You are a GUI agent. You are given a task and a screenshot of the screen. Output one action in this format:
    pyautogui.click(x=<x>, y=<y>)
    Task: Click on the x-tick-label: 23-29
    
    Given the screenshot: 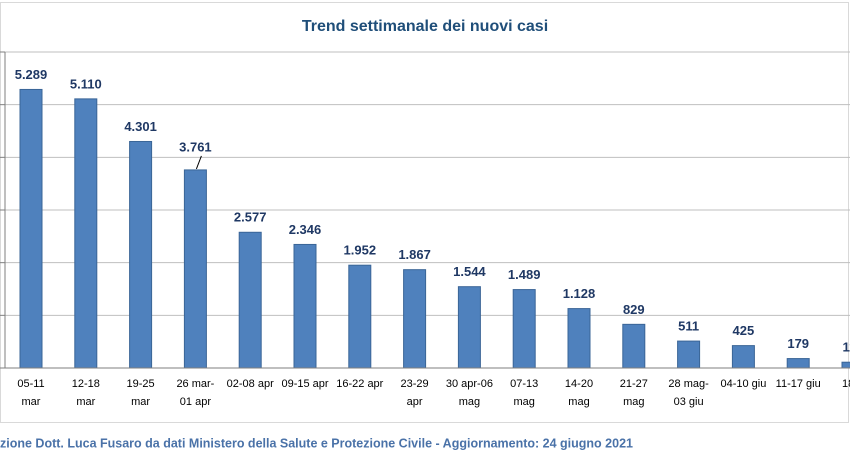 What is the action you would take?
    pyautogui.click(x=415, y=384)
    